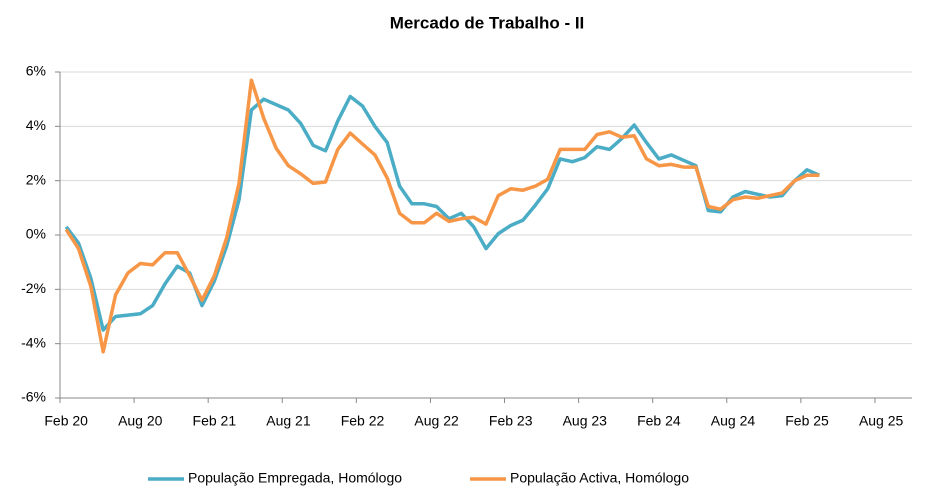  What do you see at coordinates (36, 71) in the screenshot?
I see `y-tick-label: 6%` at bounding box center [36, 71].